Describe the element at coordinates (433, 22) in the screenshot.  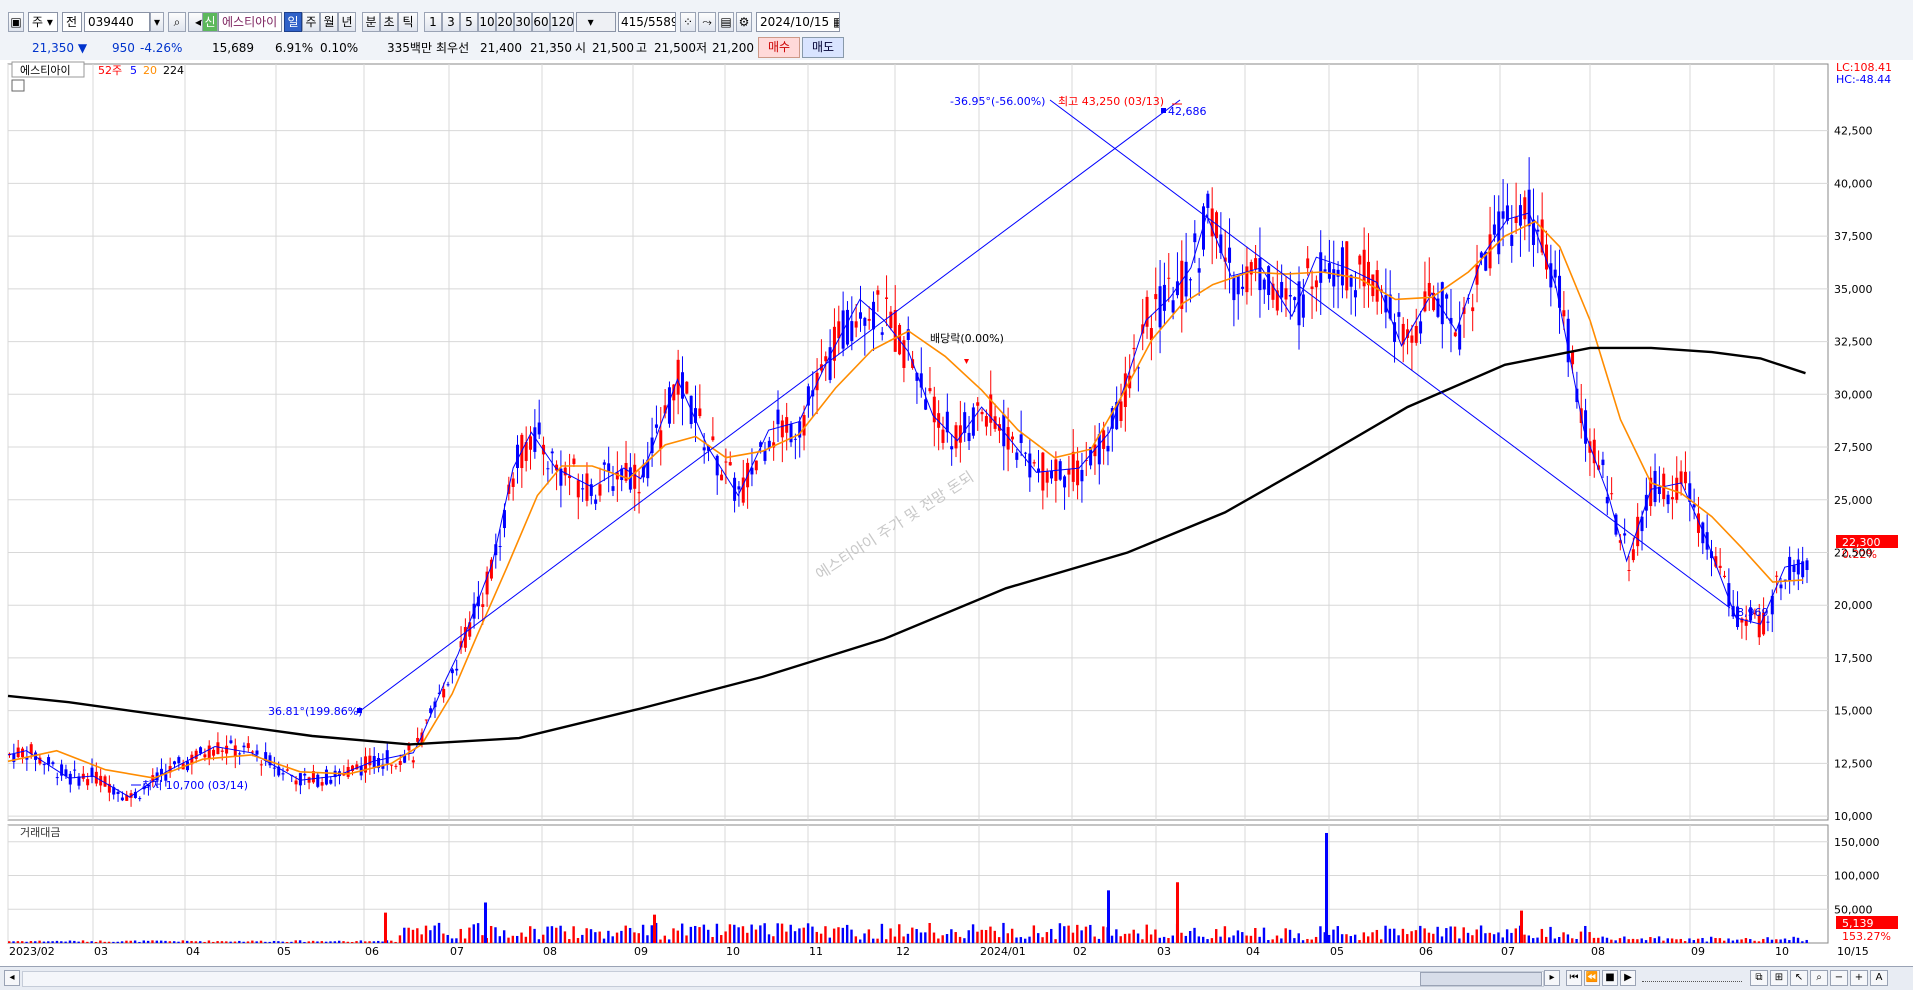
I see `interval-1-button: 1` at that location.